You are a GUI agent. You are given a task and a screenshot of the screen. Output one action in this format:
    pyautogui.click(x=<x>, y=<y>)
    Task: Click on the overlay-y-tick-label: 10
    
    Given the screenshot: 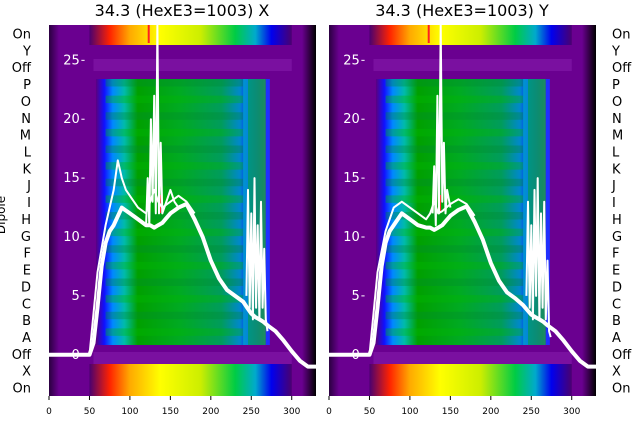 What is the action you would take?
    pyautogui.click(x=351, y=237)
    